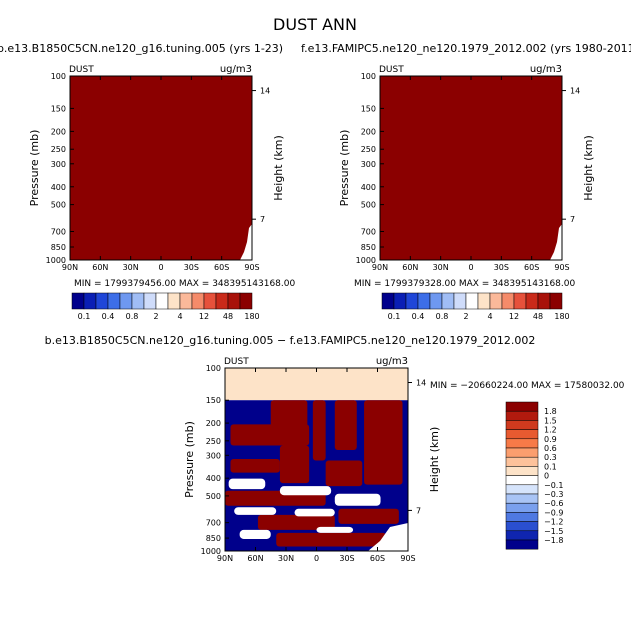 This screenshot has width=631, height=630. Describe the element at coordinates (213, 455) in the screenshot. I see `y-tick-label: 300` at that location.